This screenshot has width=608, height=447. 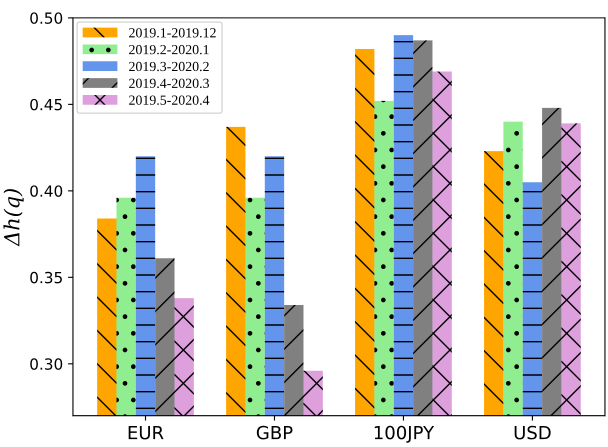 I want to click on y-tick-label: 0.50, so click(x=46, y=18).